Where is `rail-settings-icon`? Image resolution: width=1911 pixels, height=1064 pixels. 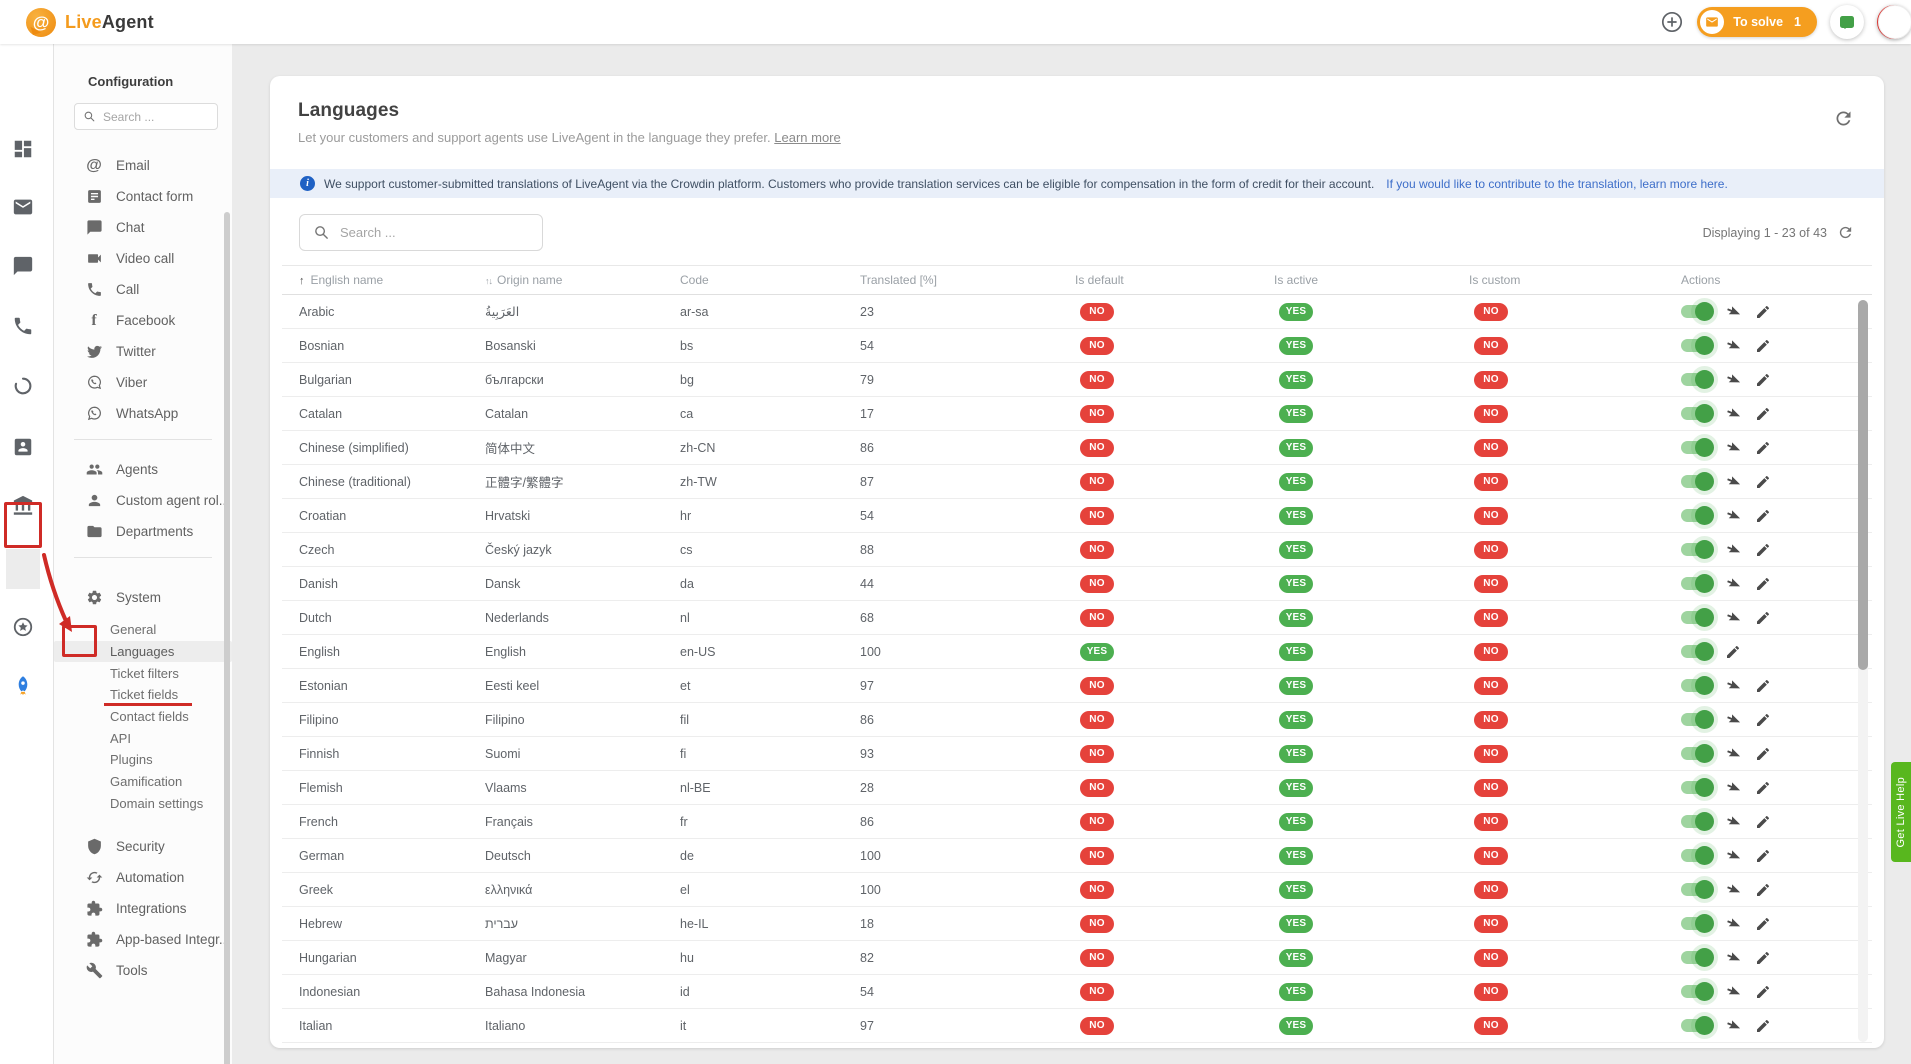
rail-settings-icon is located at coordinates (23, 567).